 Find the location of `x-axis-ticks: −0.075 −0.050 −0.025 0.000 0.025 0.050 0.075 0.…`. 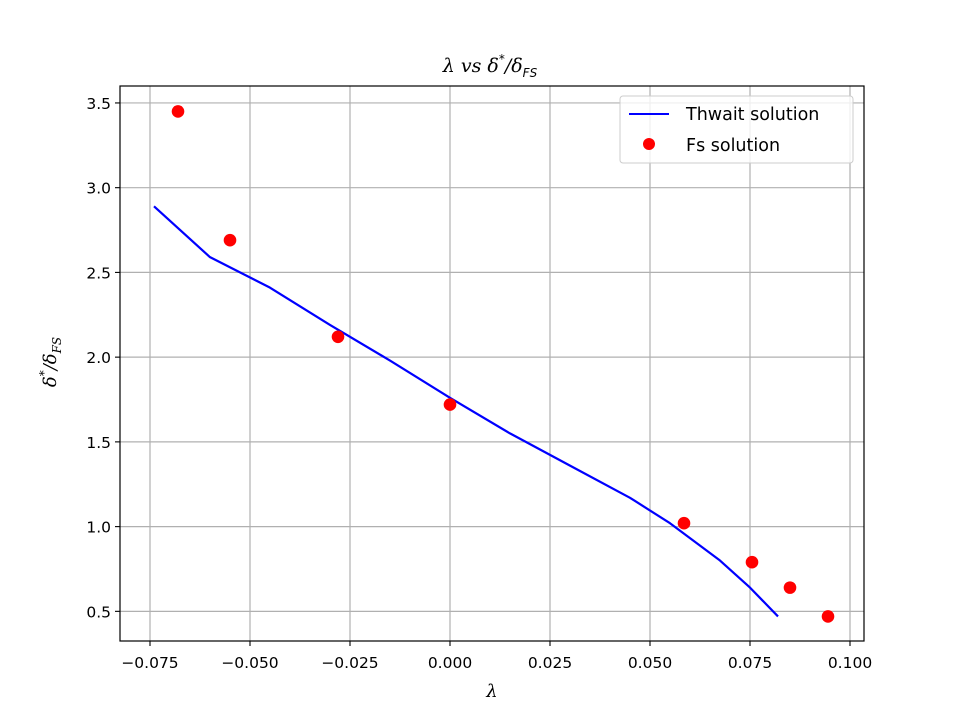

x-axis-ticks: −0.075 −0.050 −0.025 0.000 0.025 0.050 0.075 0.… is located at coordinates (496, 656).